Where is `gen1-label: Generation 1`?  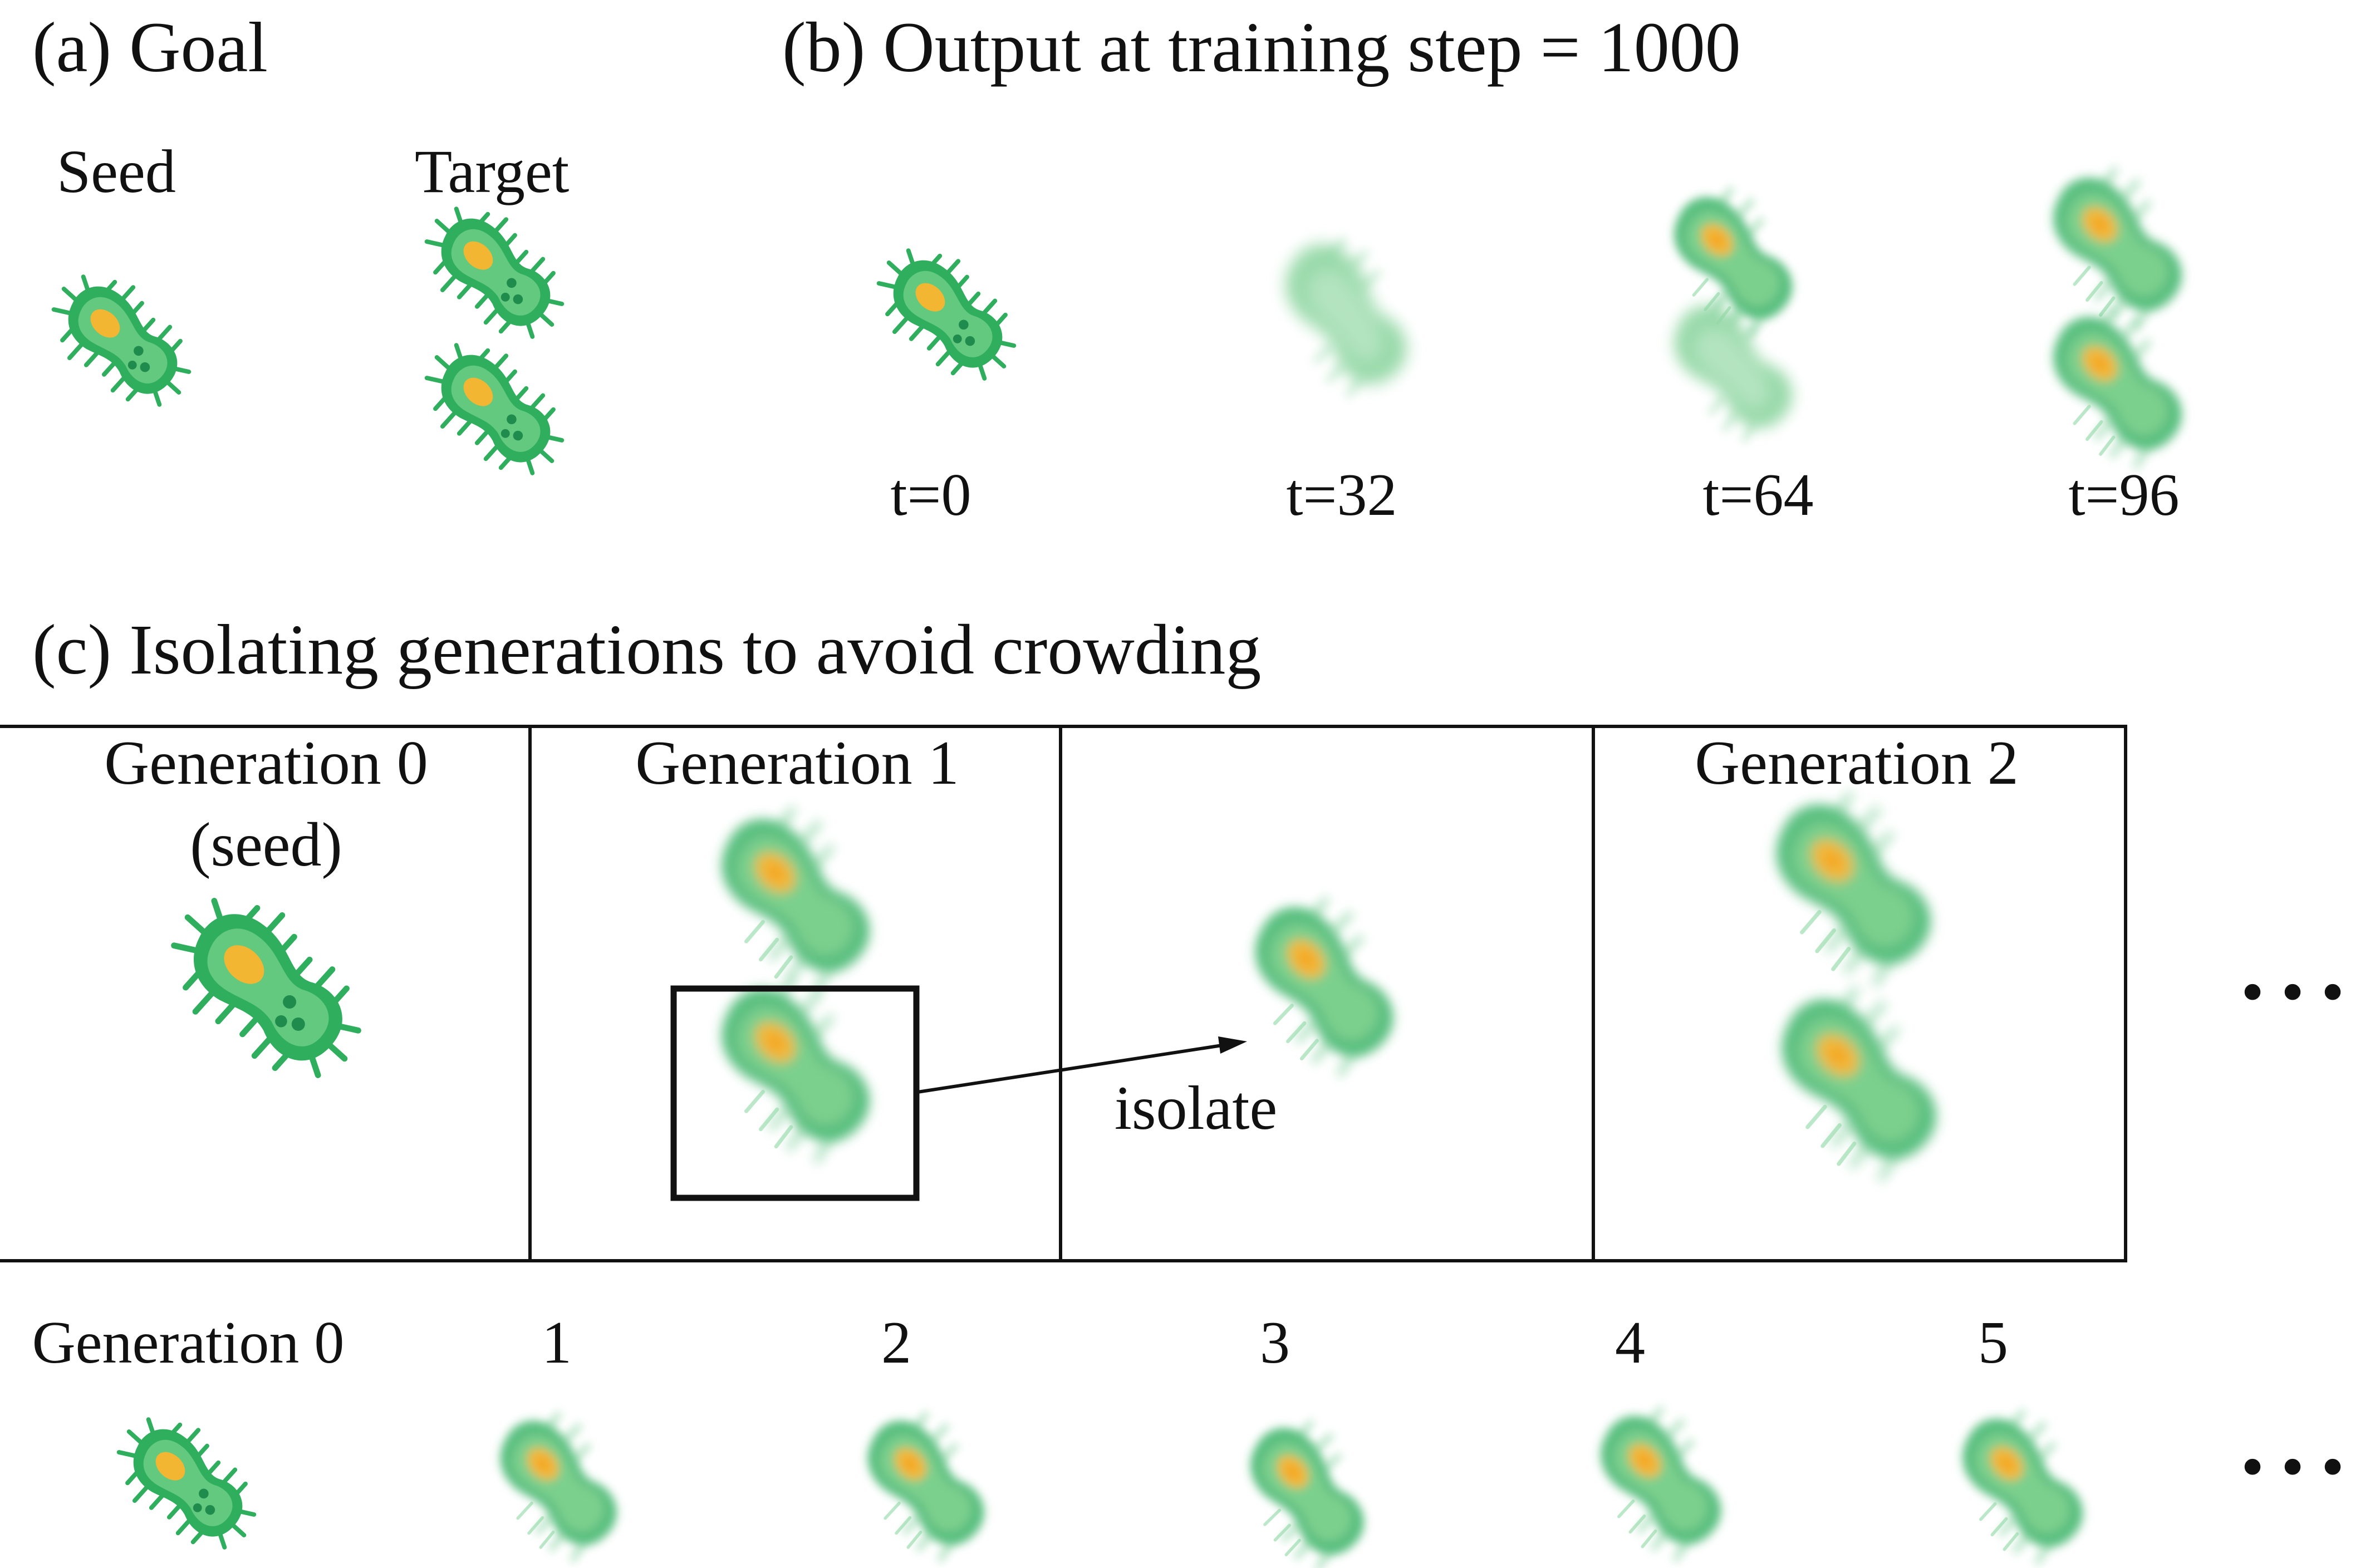 gen1-label: Generation 1 is located at coordinates (797, 763).